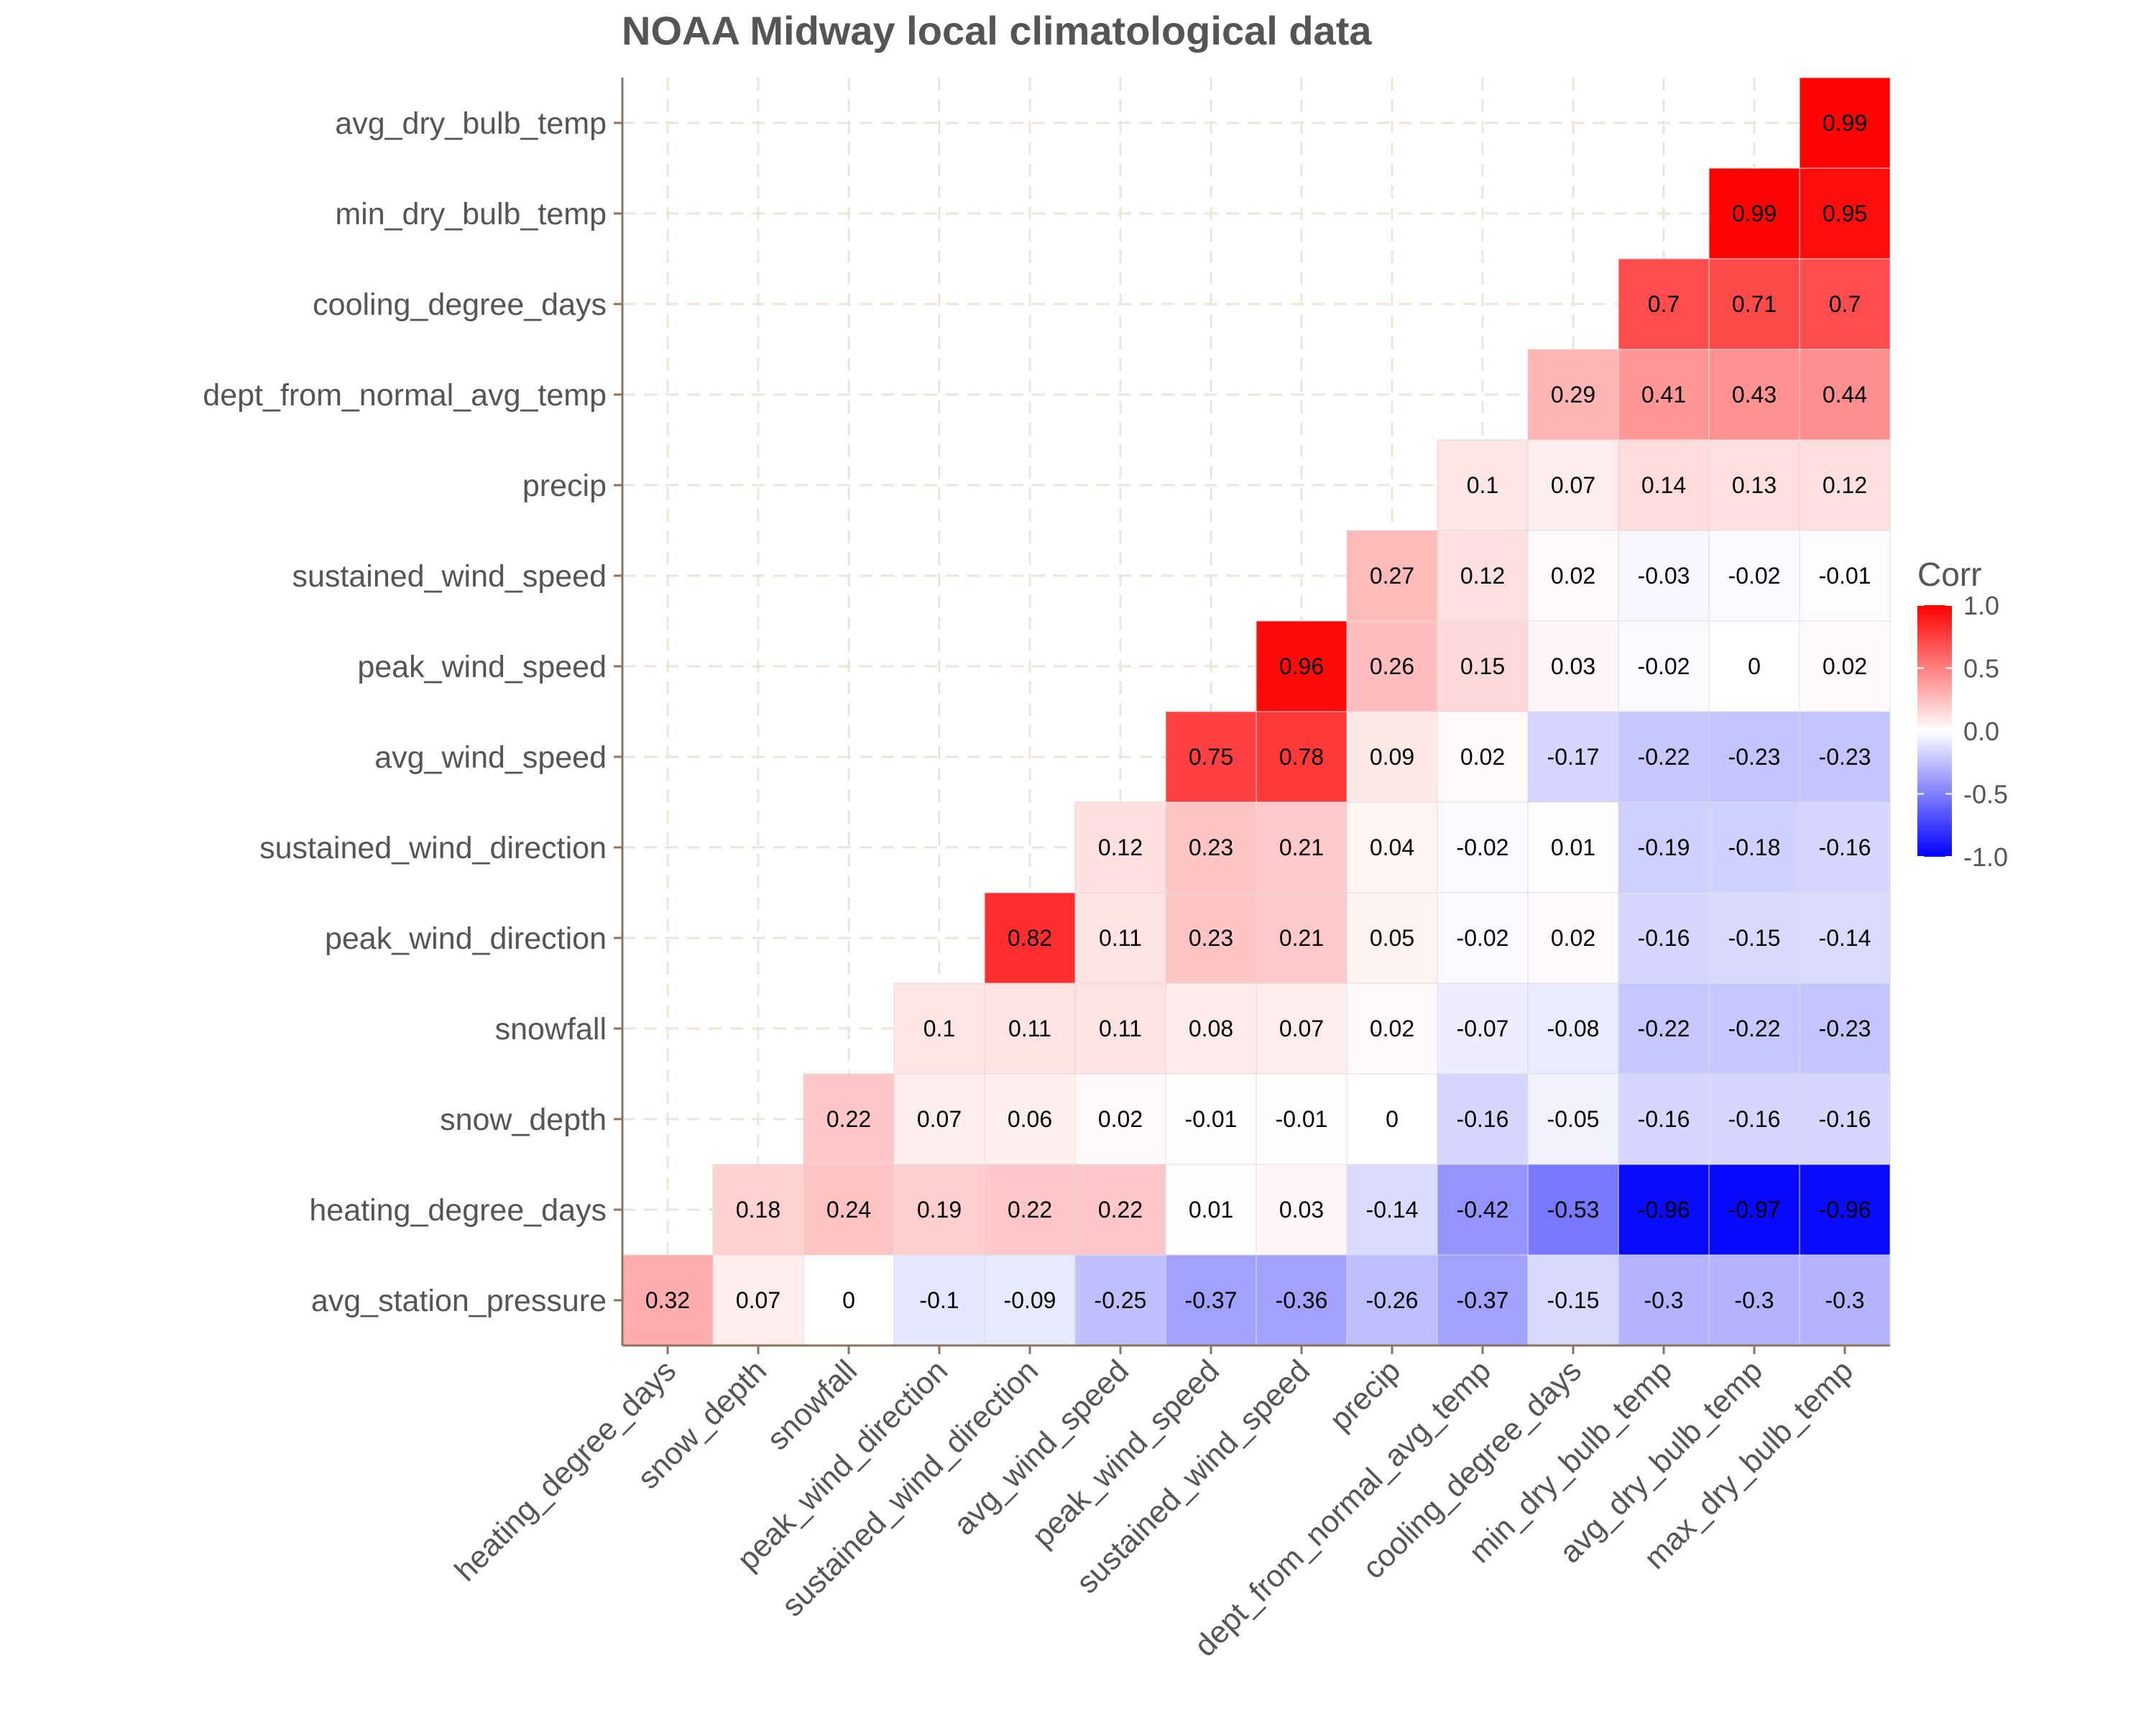 This screenshot has height=1725, width=2156. What do you see at coordinates (551, 1029) in the screenshot?
I see `y-tick-label: snowfall` at bounding box center [551, 1029].